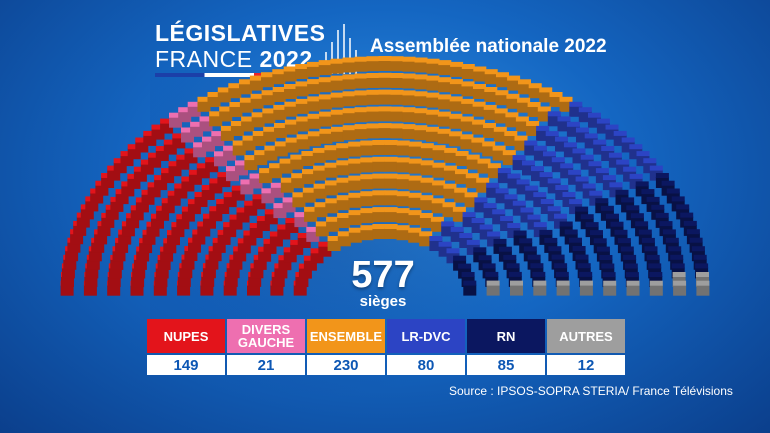 The height and width of the screenshot is (433, 770). Describe the element at coordinates (266, 336) in the screenshot. I see `legend-label: DIVERS GAUCHE` at that location.